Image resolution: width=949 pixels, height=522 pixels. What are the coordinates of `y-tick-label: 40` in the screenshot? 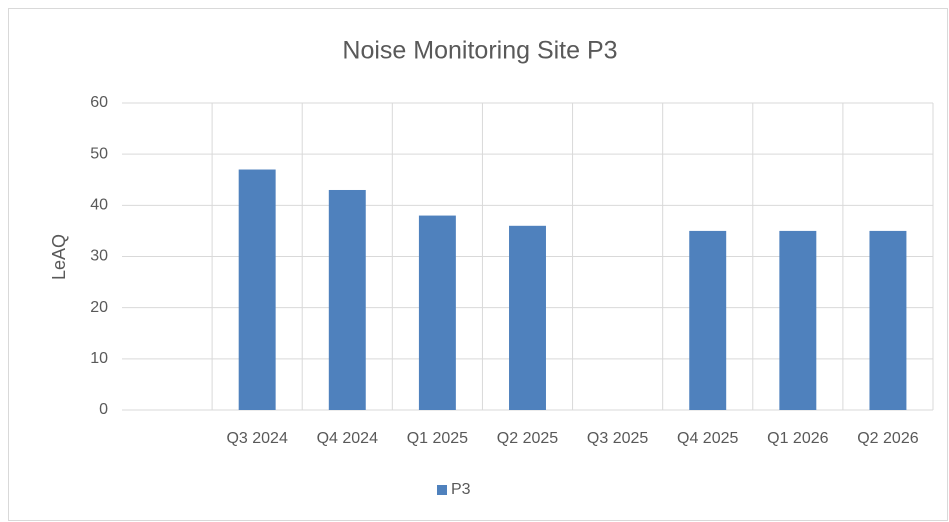 It's located at (99, 205).